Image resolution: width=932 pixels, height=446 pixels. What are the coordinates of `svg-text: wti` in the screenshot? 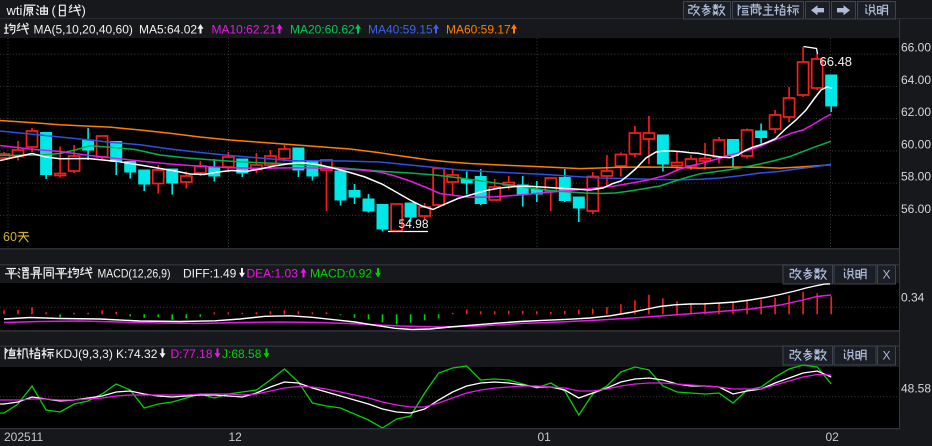 It's located at (14, 10).